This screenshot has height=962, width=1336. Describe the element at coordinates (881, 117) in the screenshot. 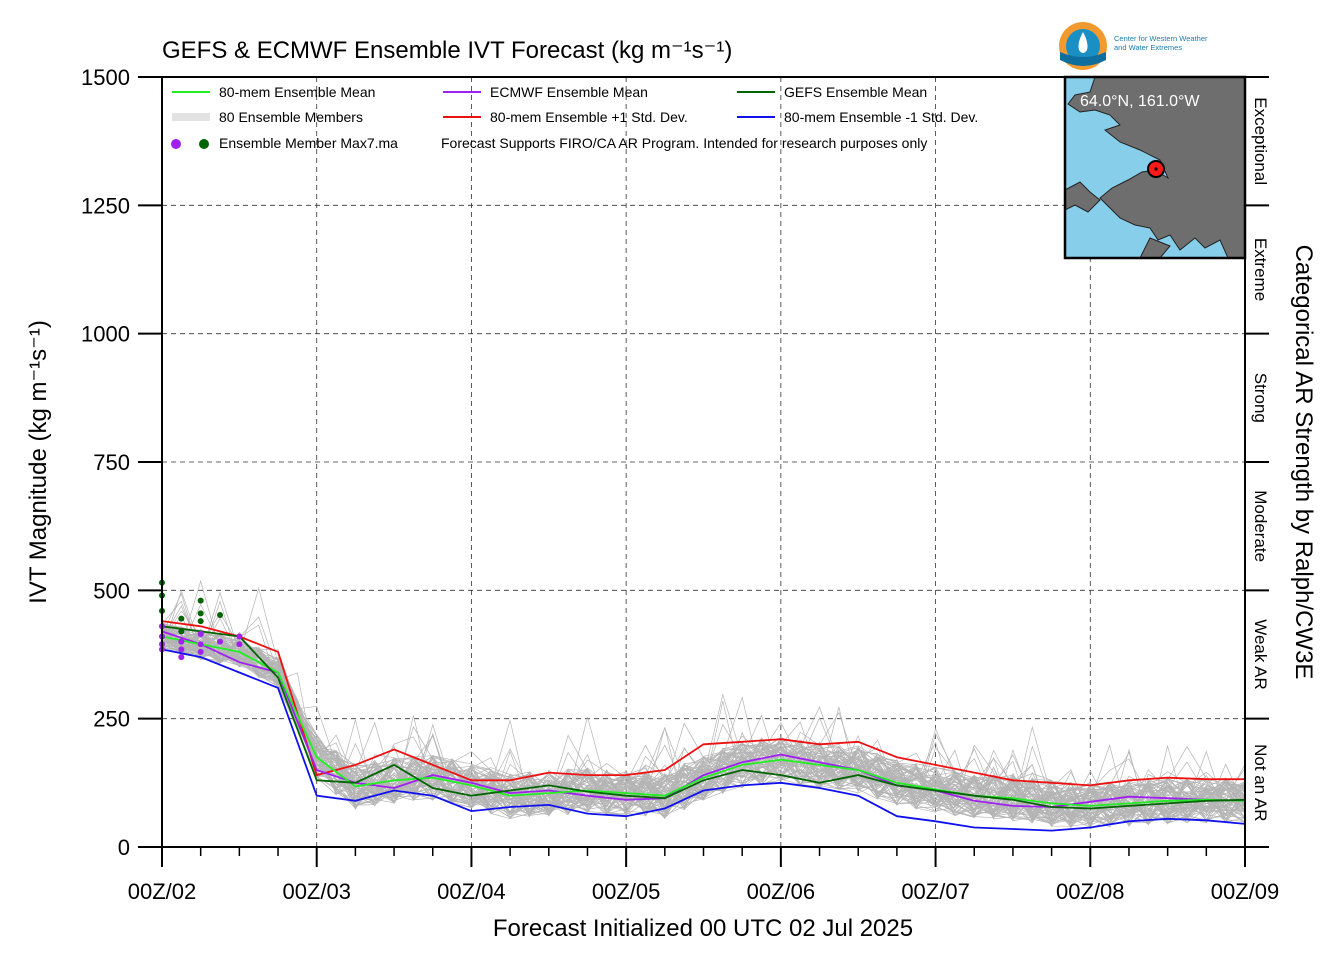

I see `legend-label-minus-std: 80-mem Ensemble -1 Std. Dev.` at that location.